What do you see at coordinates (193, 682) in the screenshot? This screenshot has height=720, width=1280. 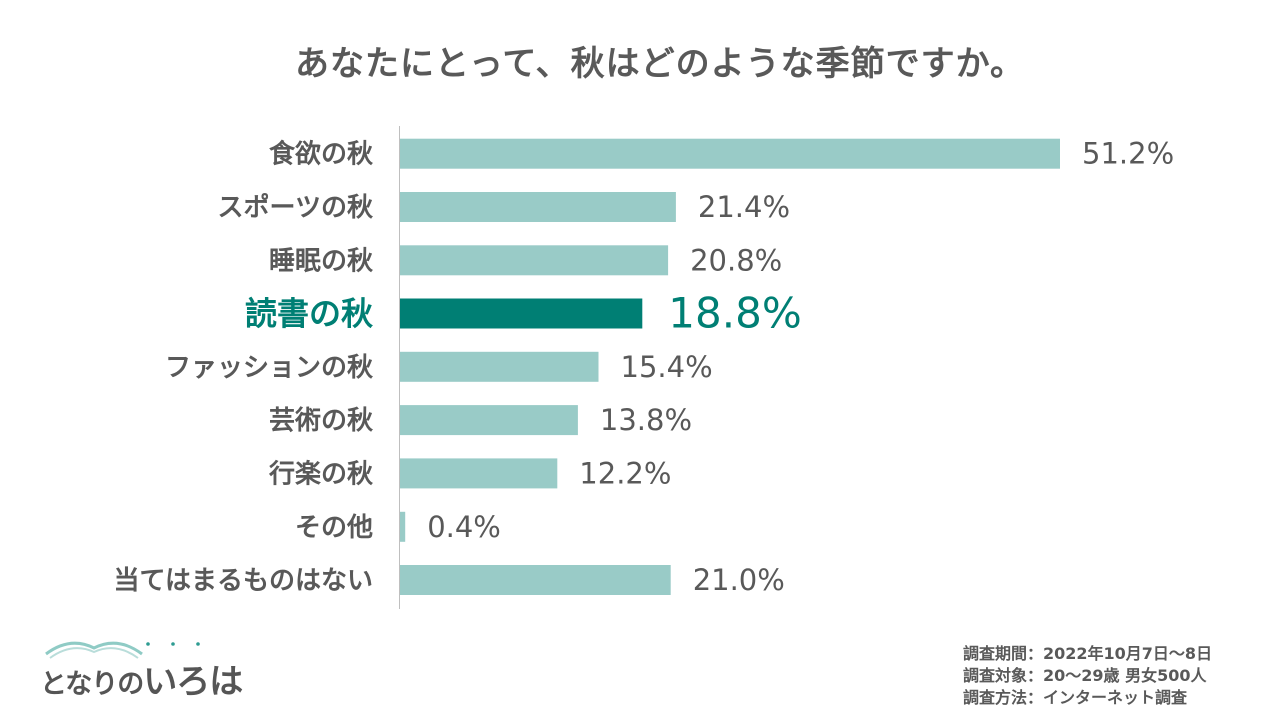 I see `logo-text-big: いろは` at bounding box center [193, 682].